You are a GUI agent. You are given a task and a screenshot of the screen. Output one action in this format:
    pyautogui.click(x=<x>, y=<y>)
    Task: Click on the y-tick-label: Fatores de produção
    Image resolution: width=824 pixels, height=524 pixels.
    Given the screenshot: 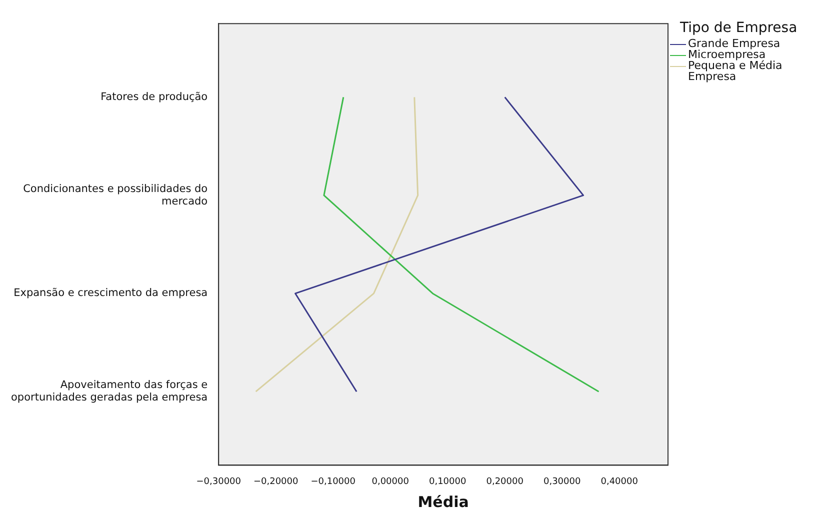 What is the action you would take?
    pyautogui.click(x=154, y=96)
    